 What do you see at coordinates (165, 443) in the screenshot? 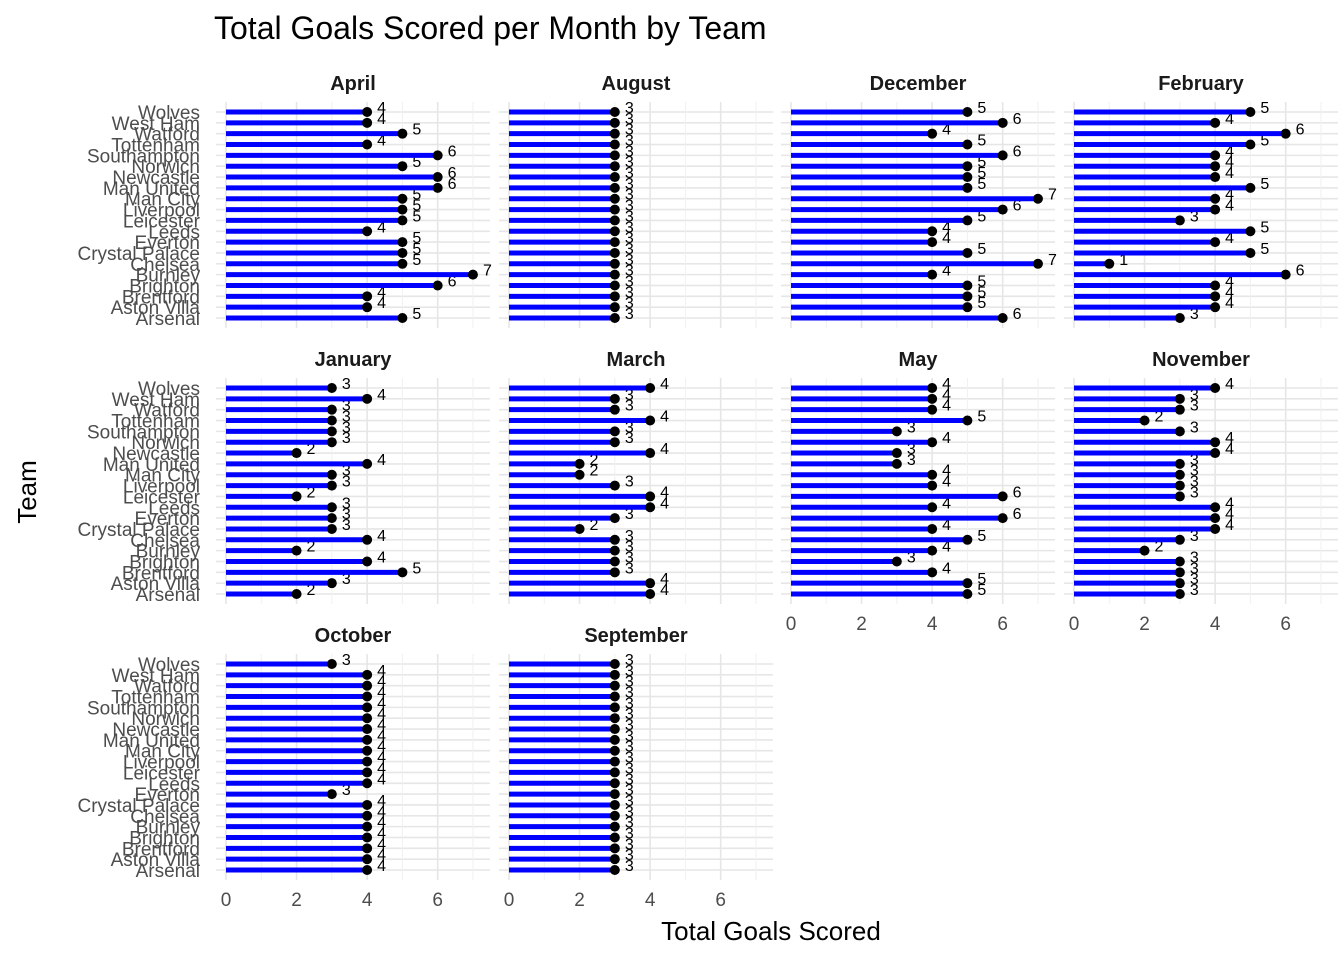
I see `y-tick-label: Norwich` at bounding box center [165, 443].